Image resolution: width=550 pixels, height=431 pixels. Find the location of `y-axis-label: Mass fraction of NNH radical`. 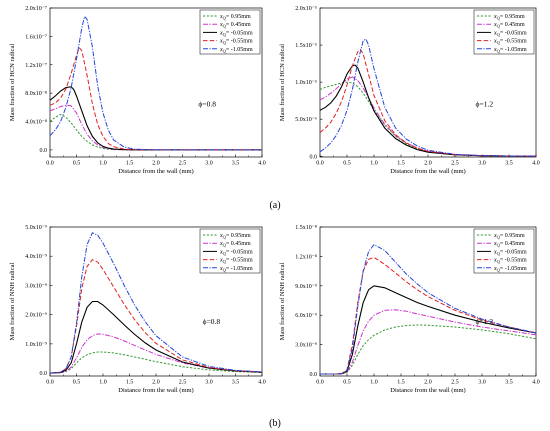

y-axis-label: Mass fraction of NNH radical is located at coordinates (12, 302).